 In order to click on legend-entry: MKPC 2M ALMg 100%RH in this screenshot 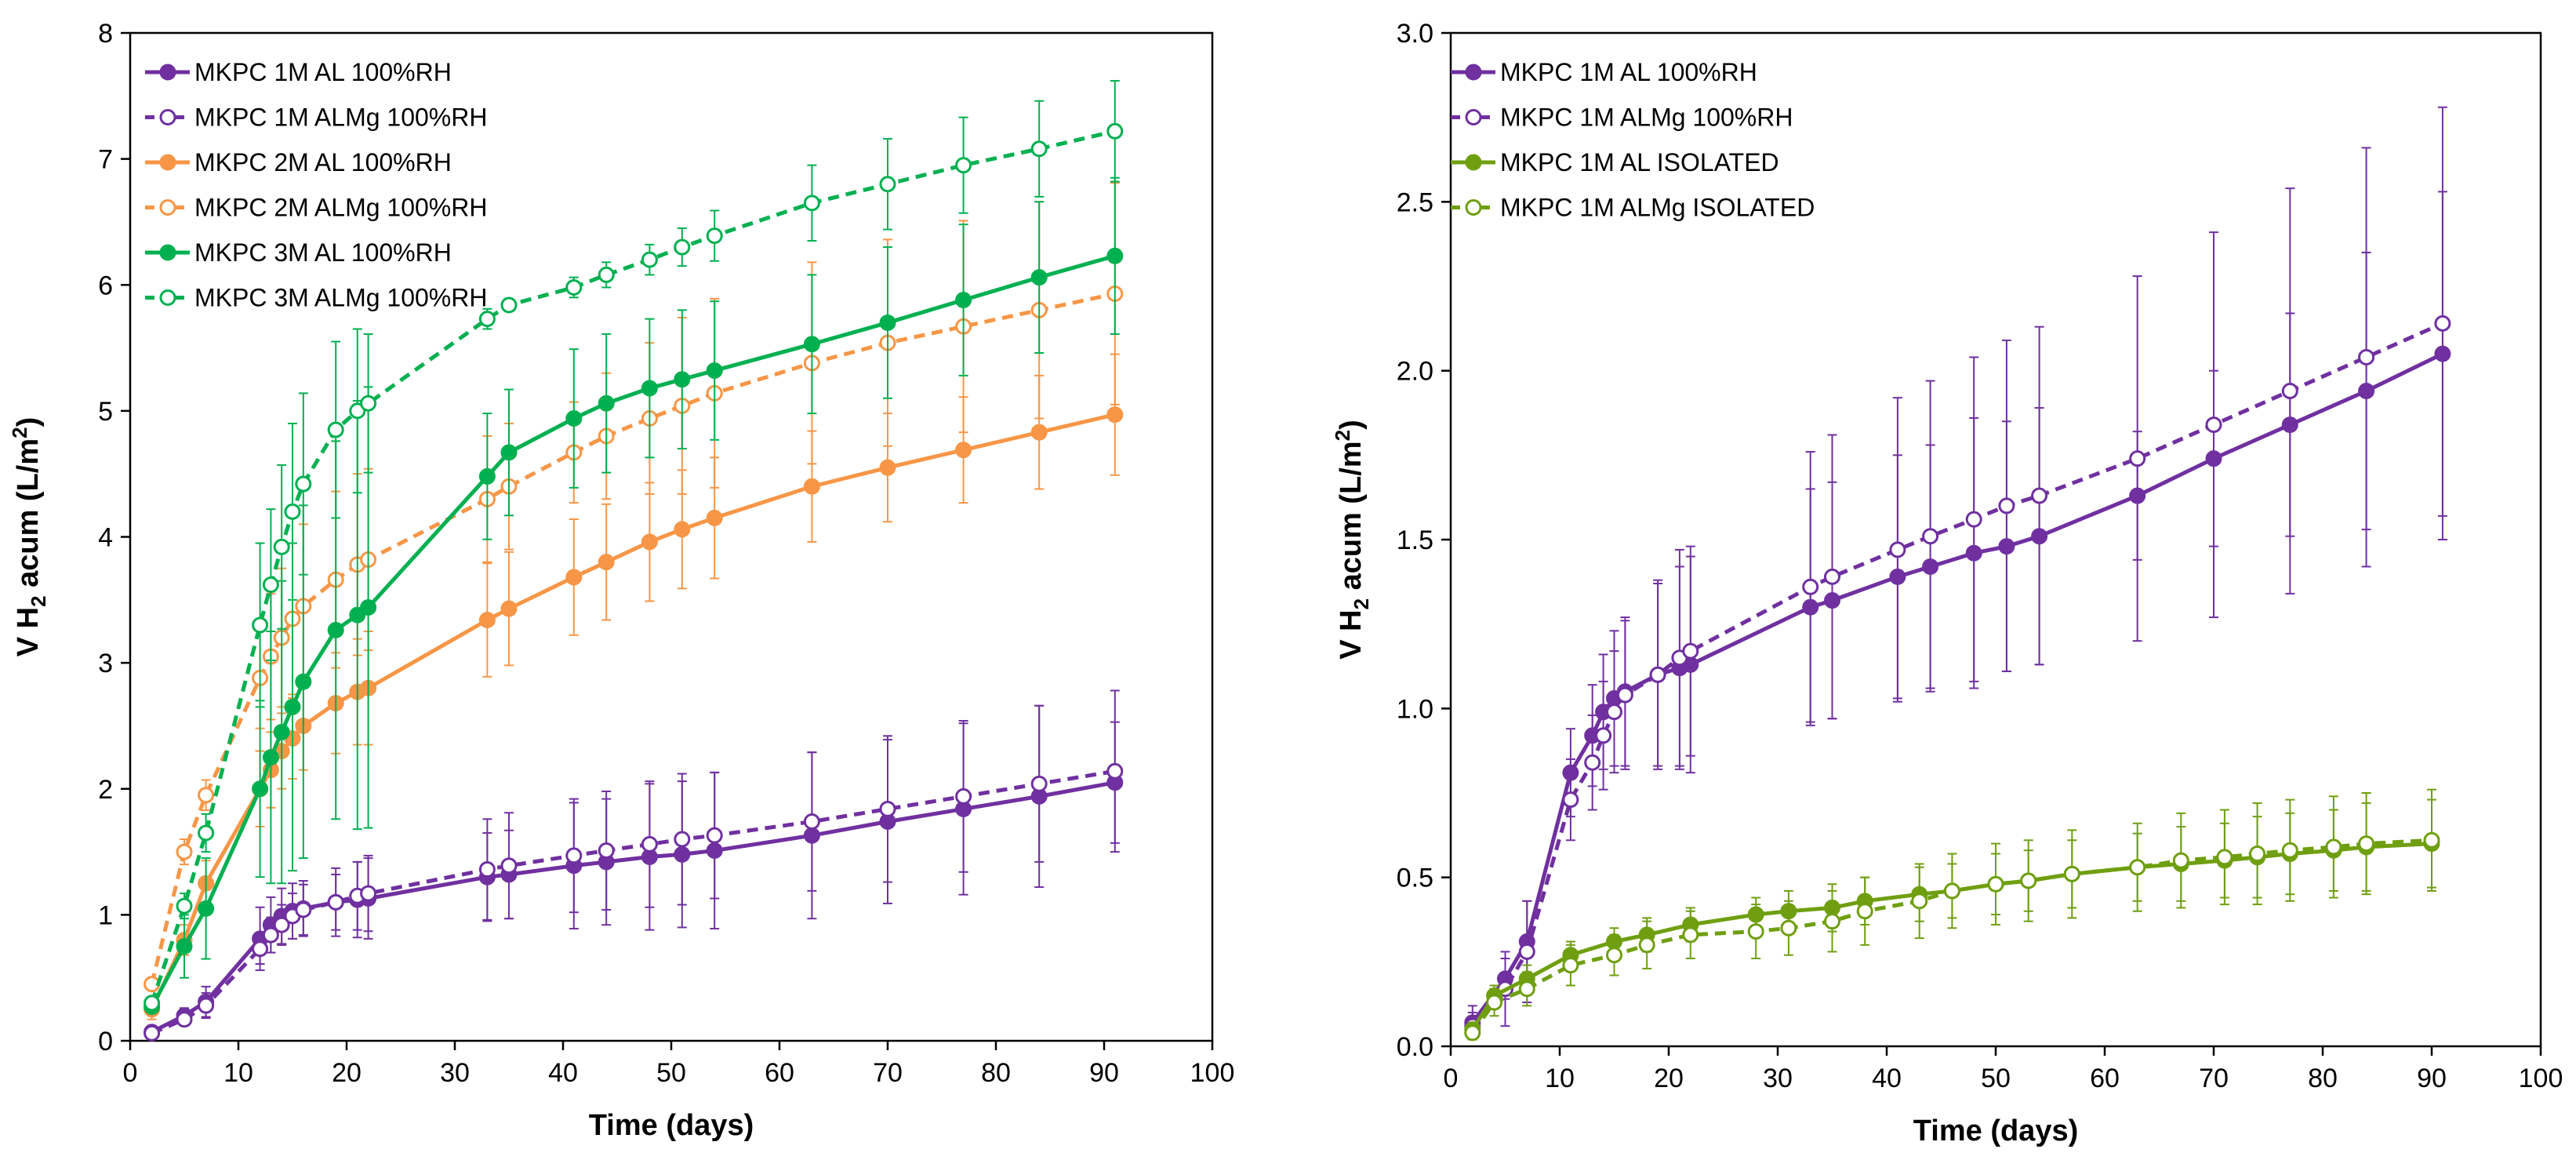, I will do `click(316, 208)`.